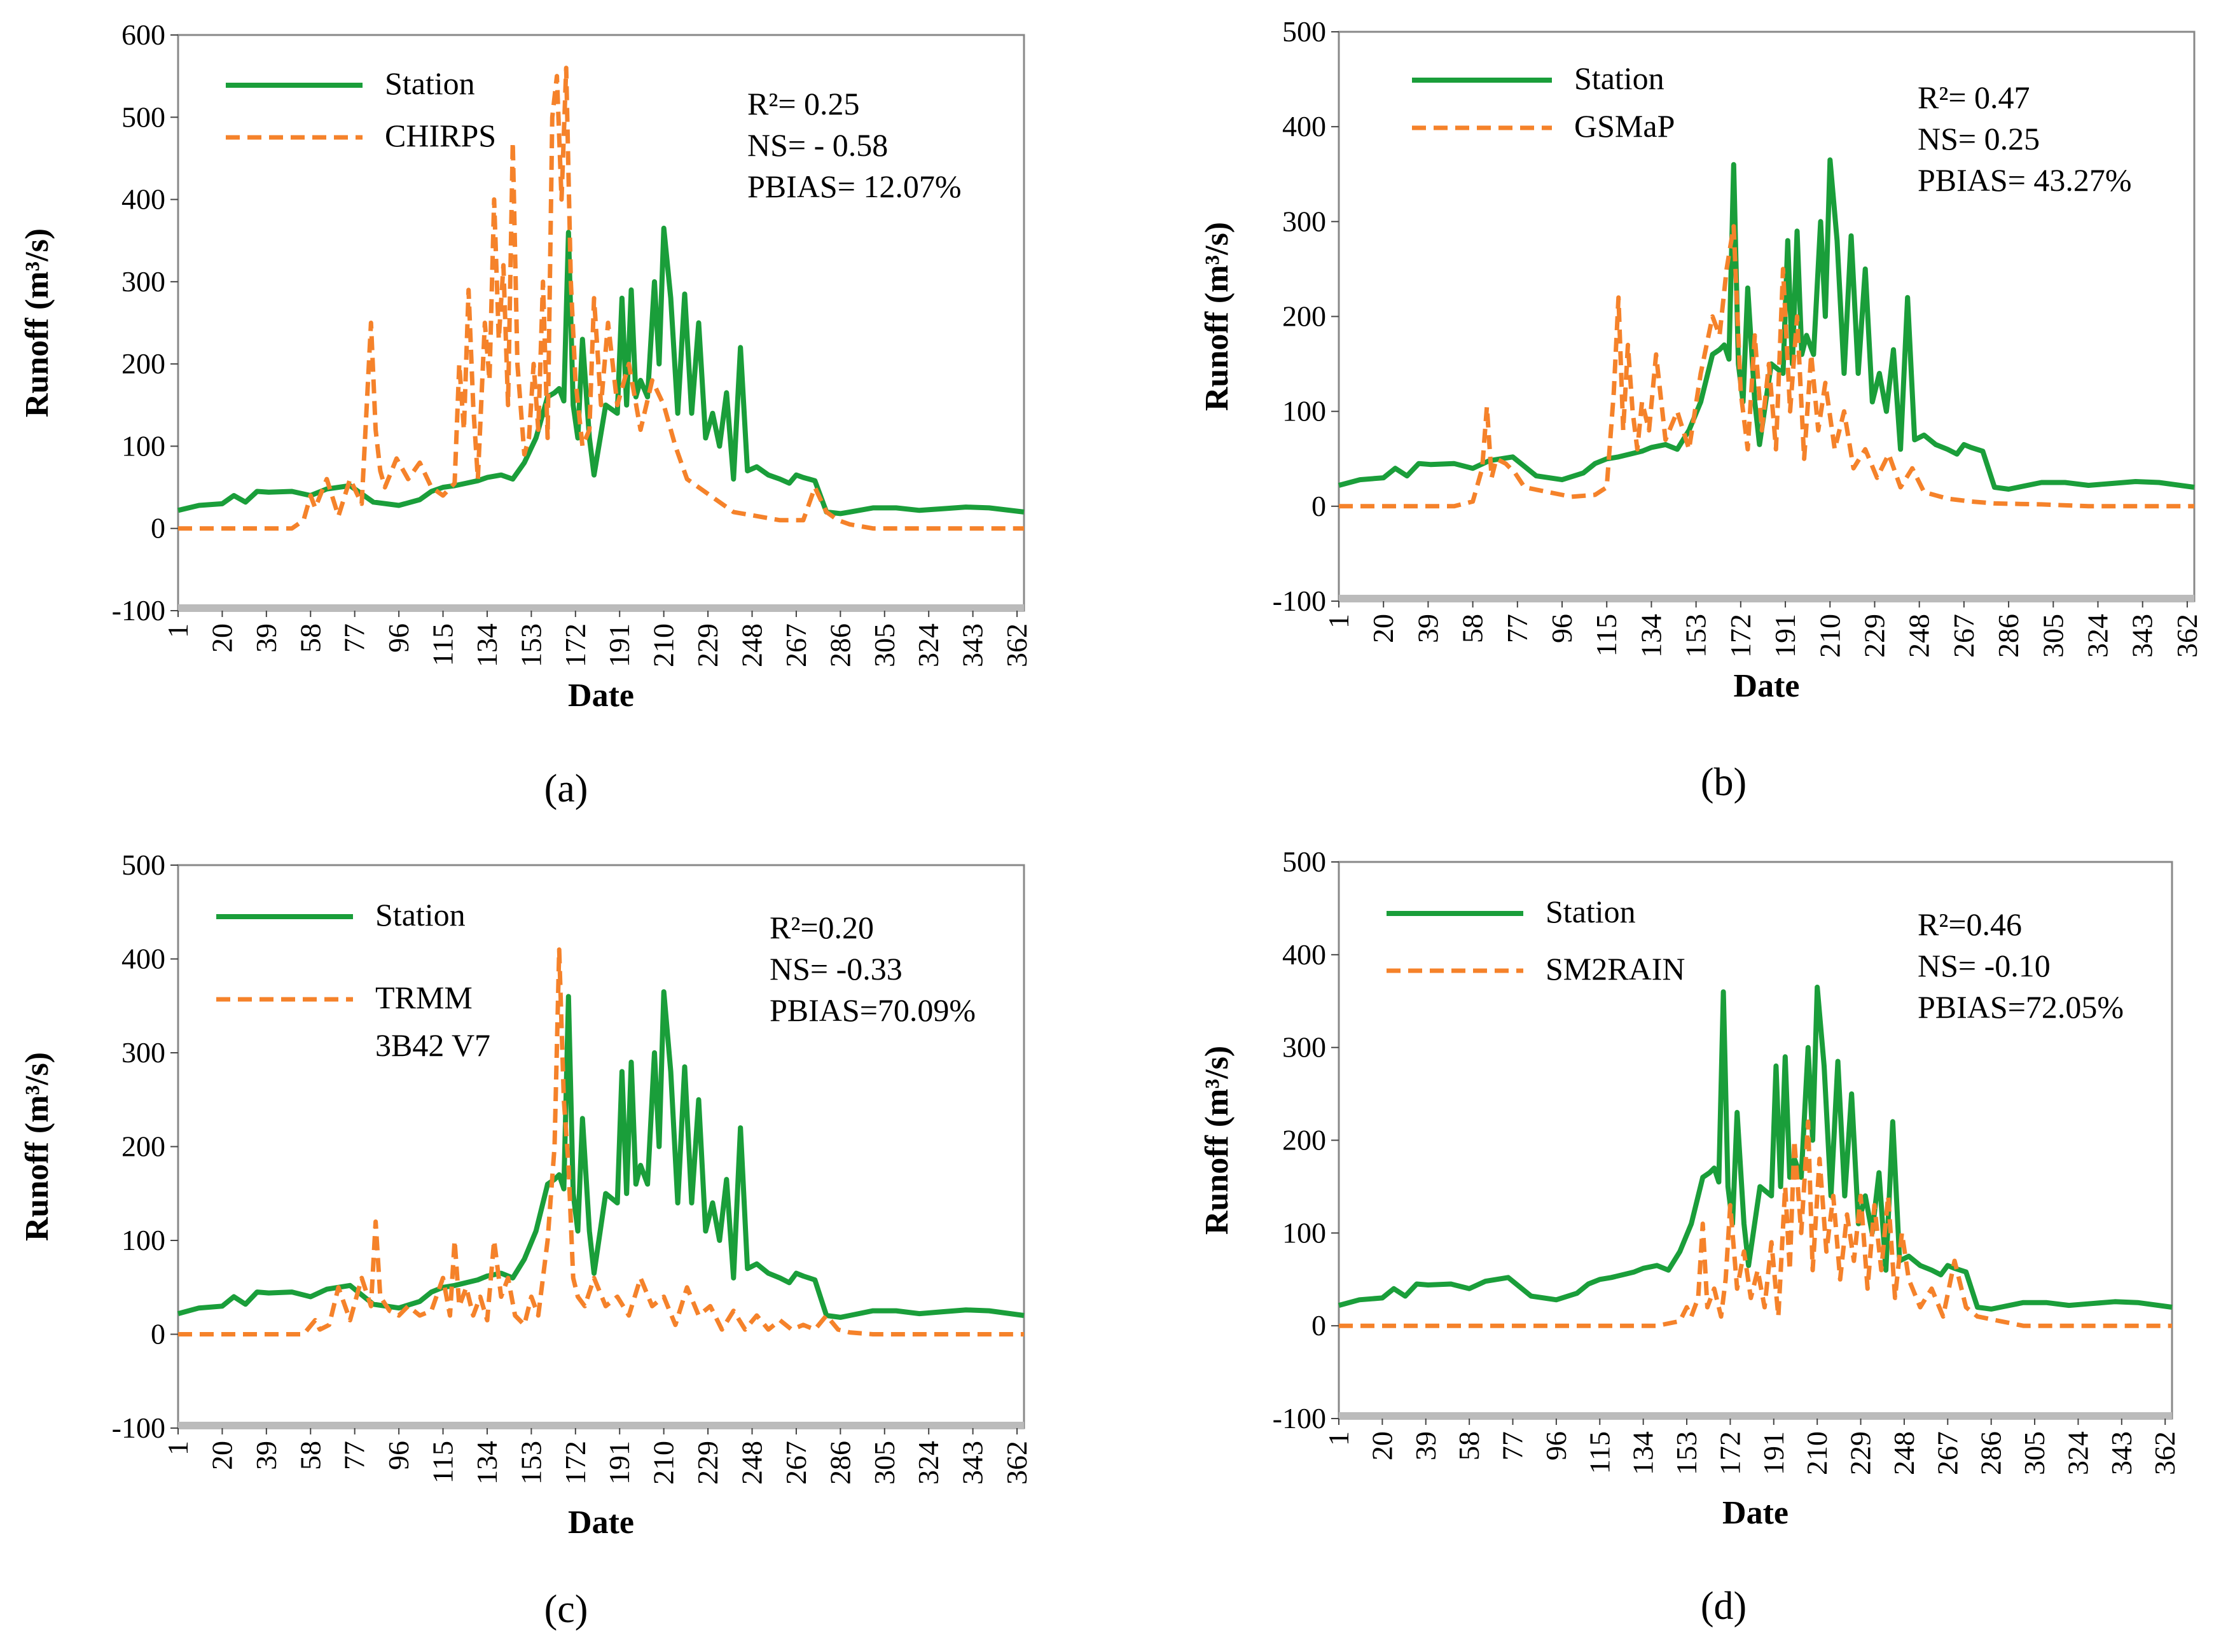 This screenshot has width=2214, height=1652. What do you see at coordinates (2034, 1453) in the screenshot?
I see `x-tick-label: 305` at bounding box center [2034, 1453].